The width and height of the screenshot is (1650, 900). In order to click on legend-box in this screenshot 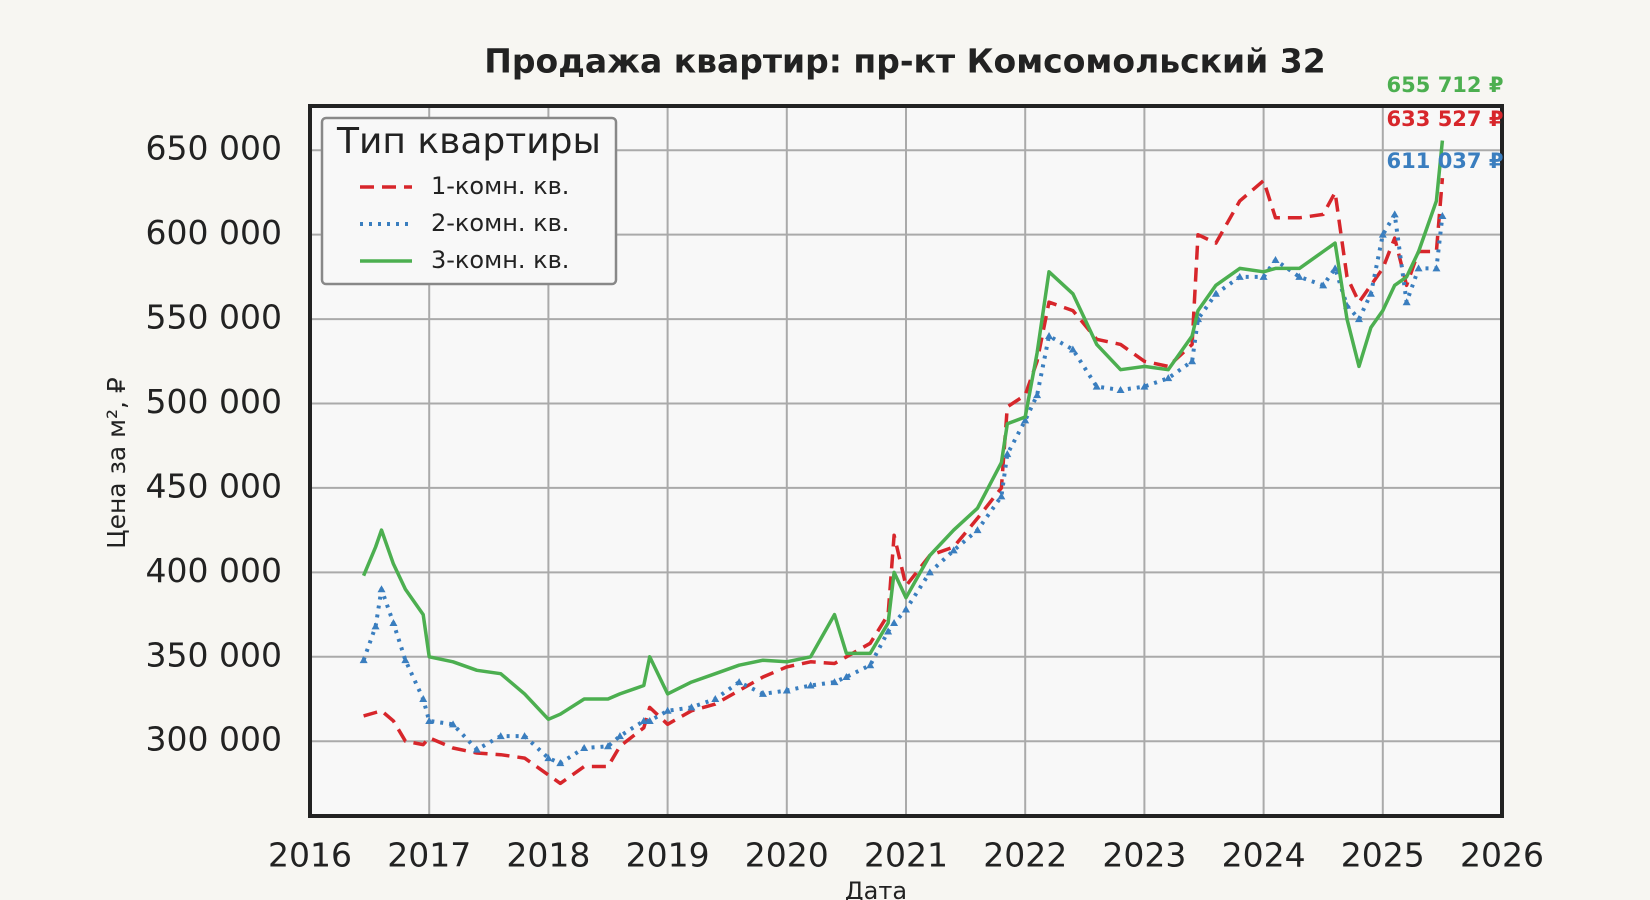, I will do `click(469, 201)`.